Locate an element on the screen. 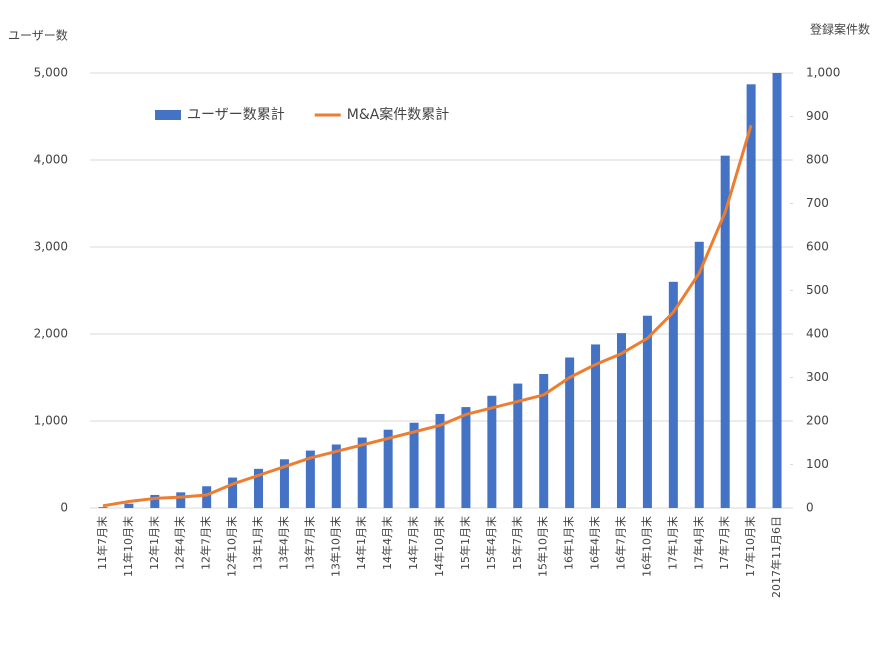 The width and height of the screenshot is (876, 657). y2-tick-label: 300 is located at coordinates (817, 377).